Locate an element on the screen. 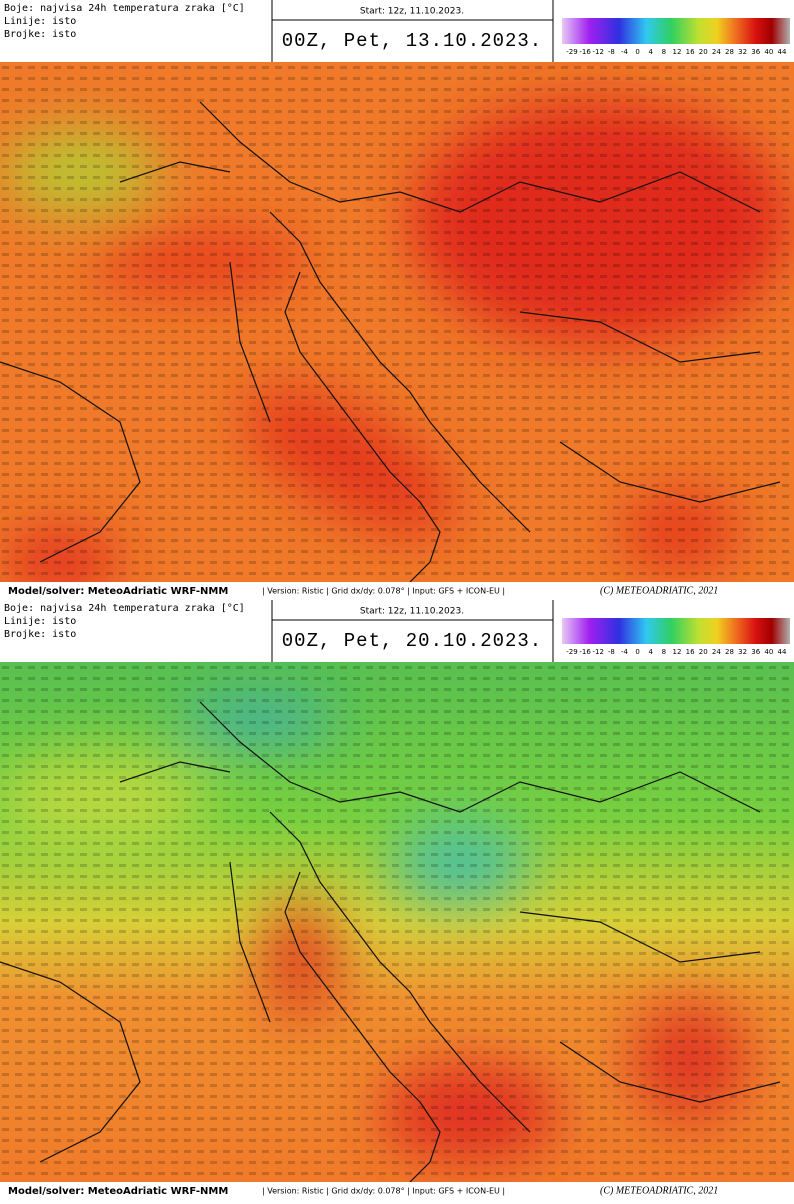  valid-time: 00Z, Pet, 13.10.2023. is located at coordinates (412, 41).